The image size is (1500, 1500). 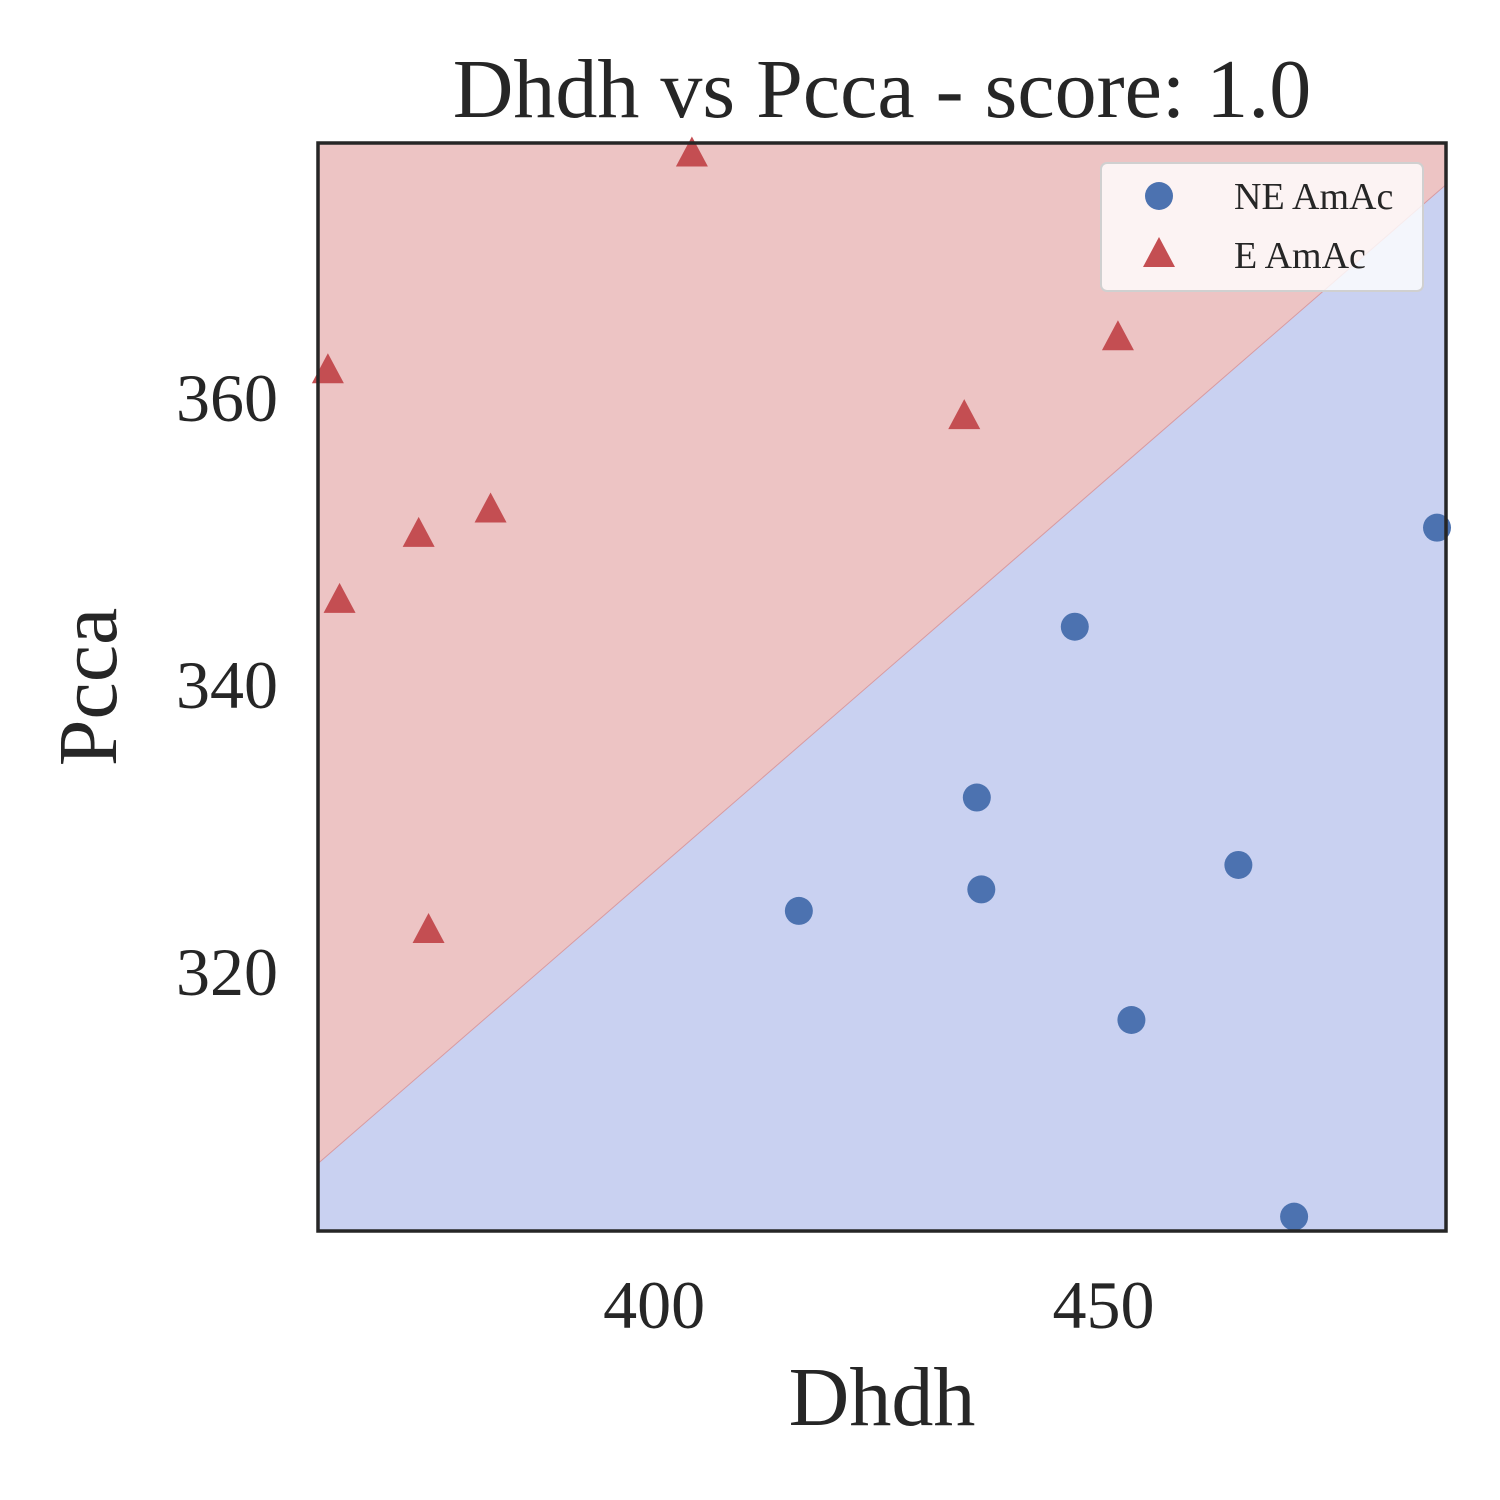 What do you see at coordinates (1300, 256) in the screenshot?
I see `legend-label: E AmAc` at bounding box center [1300, 256].